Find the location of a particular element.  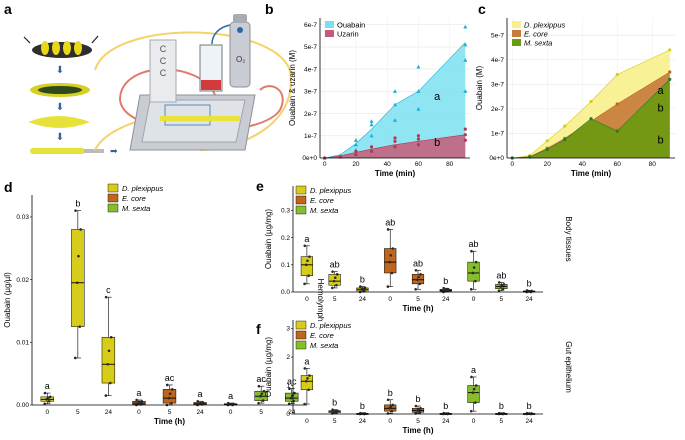

y-tick-label: 3e-7 is located at coordinates (497, 85).